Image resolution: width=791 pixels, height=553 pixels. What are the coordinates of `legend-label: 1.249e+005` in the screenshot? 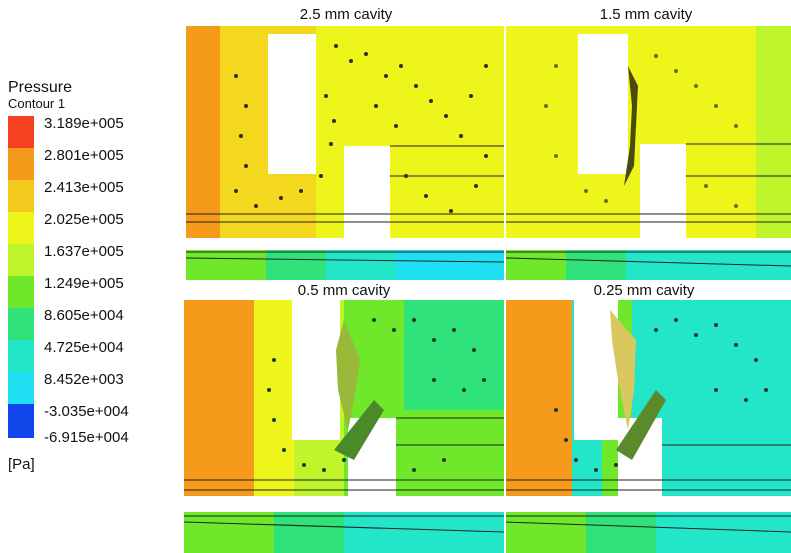 It's located at (84, 283).